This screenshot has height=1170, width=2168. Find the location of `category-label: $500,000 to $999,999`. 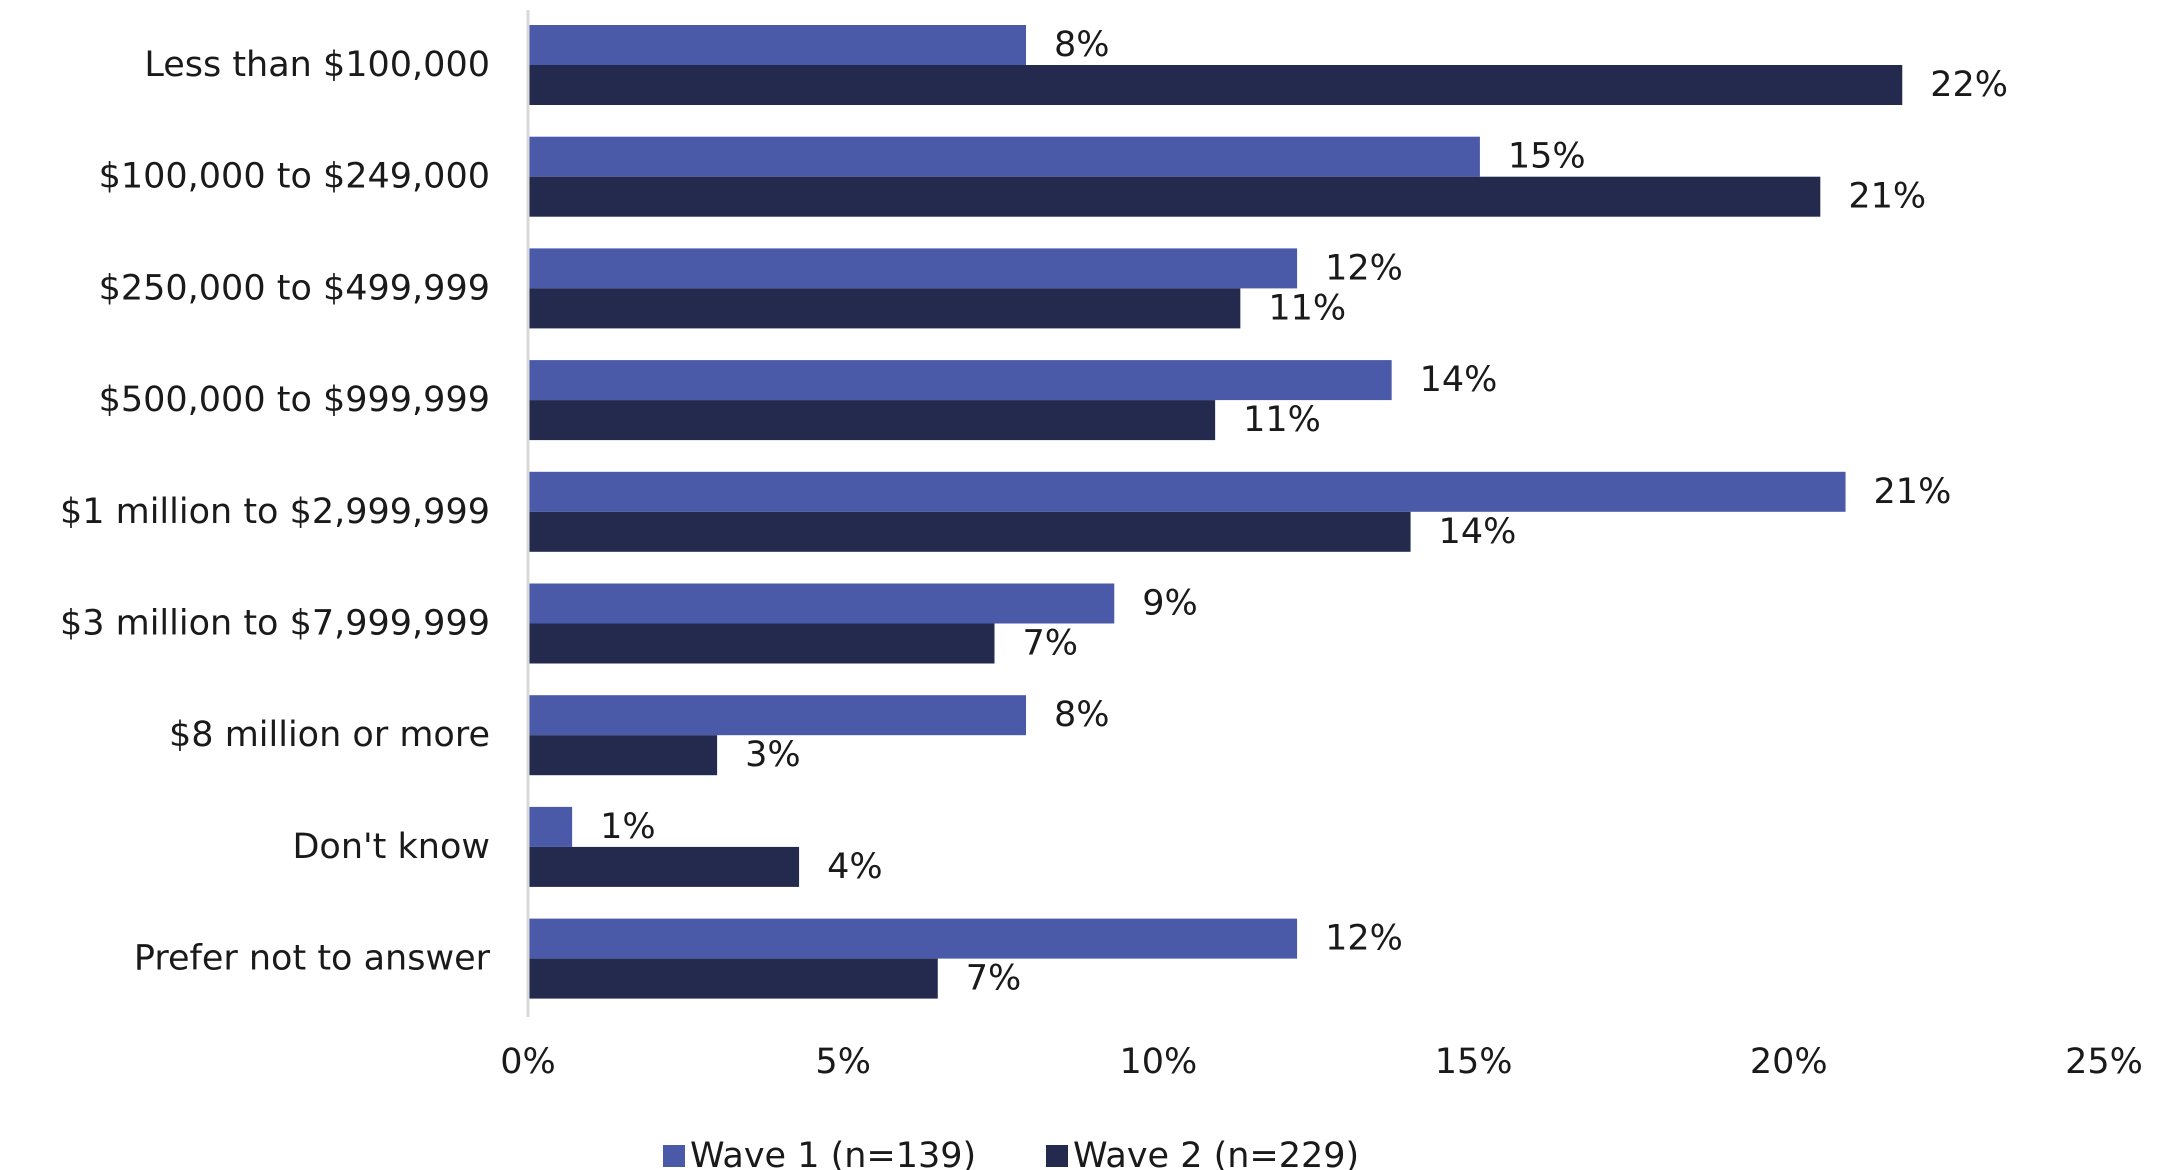

category-label: $500,000 to $999,999 is located at coordinates (294, 400).